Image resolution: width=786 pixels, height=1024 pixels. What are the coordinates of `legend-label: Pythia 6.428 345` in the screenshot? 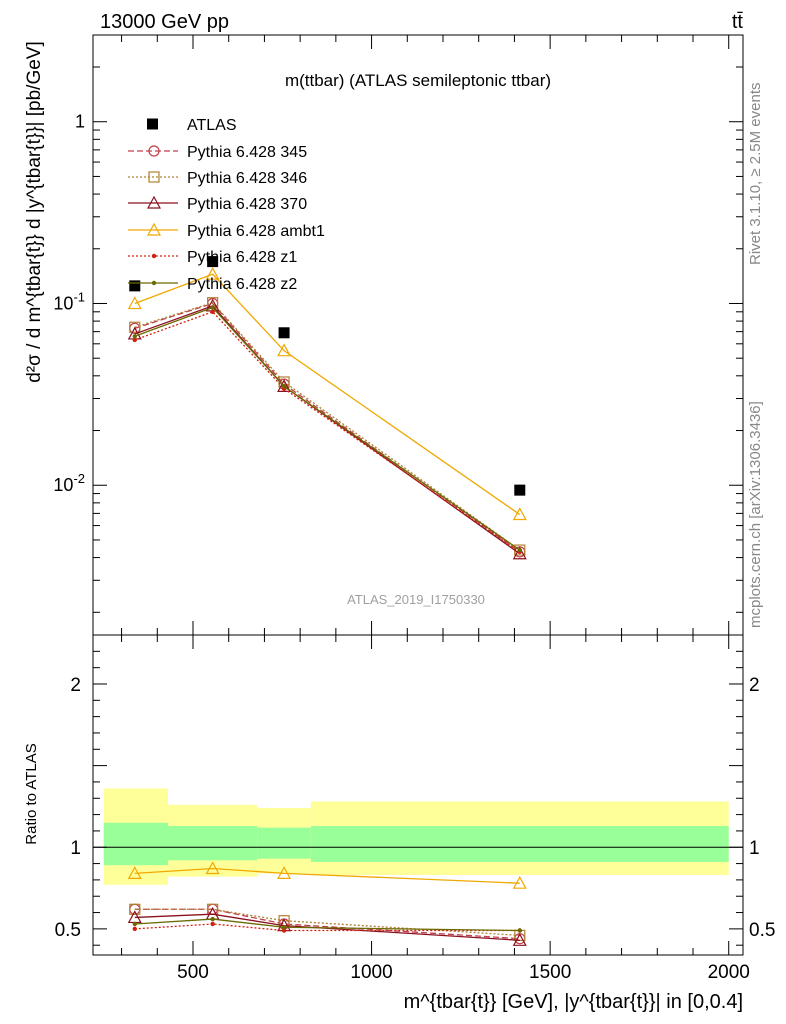 It's located at (247, 152).